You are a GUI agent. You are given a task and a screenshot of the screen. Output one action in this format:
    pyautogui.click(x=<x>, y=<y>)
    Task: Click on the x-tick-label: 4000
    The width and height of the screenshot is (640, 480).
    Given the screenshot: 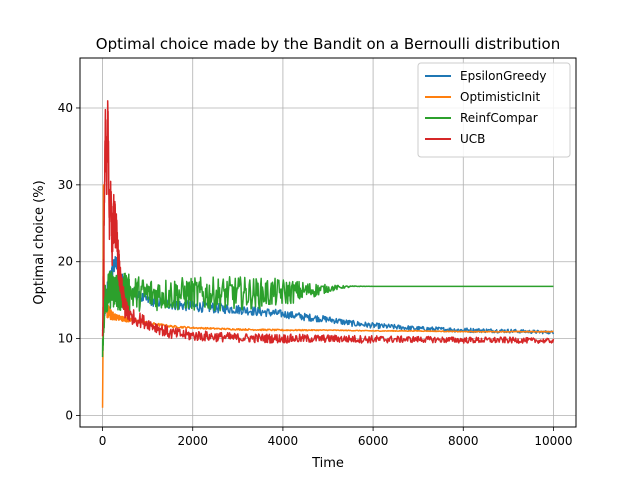 What is the action you would take?
    pyautogui.click(x=283, y=441)
    